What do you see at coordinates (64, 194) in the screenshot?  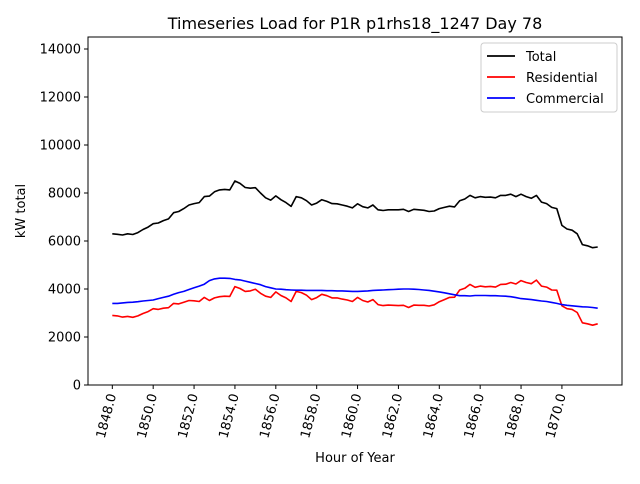 I see `y-tick-label: 8000` at bounding box center [64, 194].